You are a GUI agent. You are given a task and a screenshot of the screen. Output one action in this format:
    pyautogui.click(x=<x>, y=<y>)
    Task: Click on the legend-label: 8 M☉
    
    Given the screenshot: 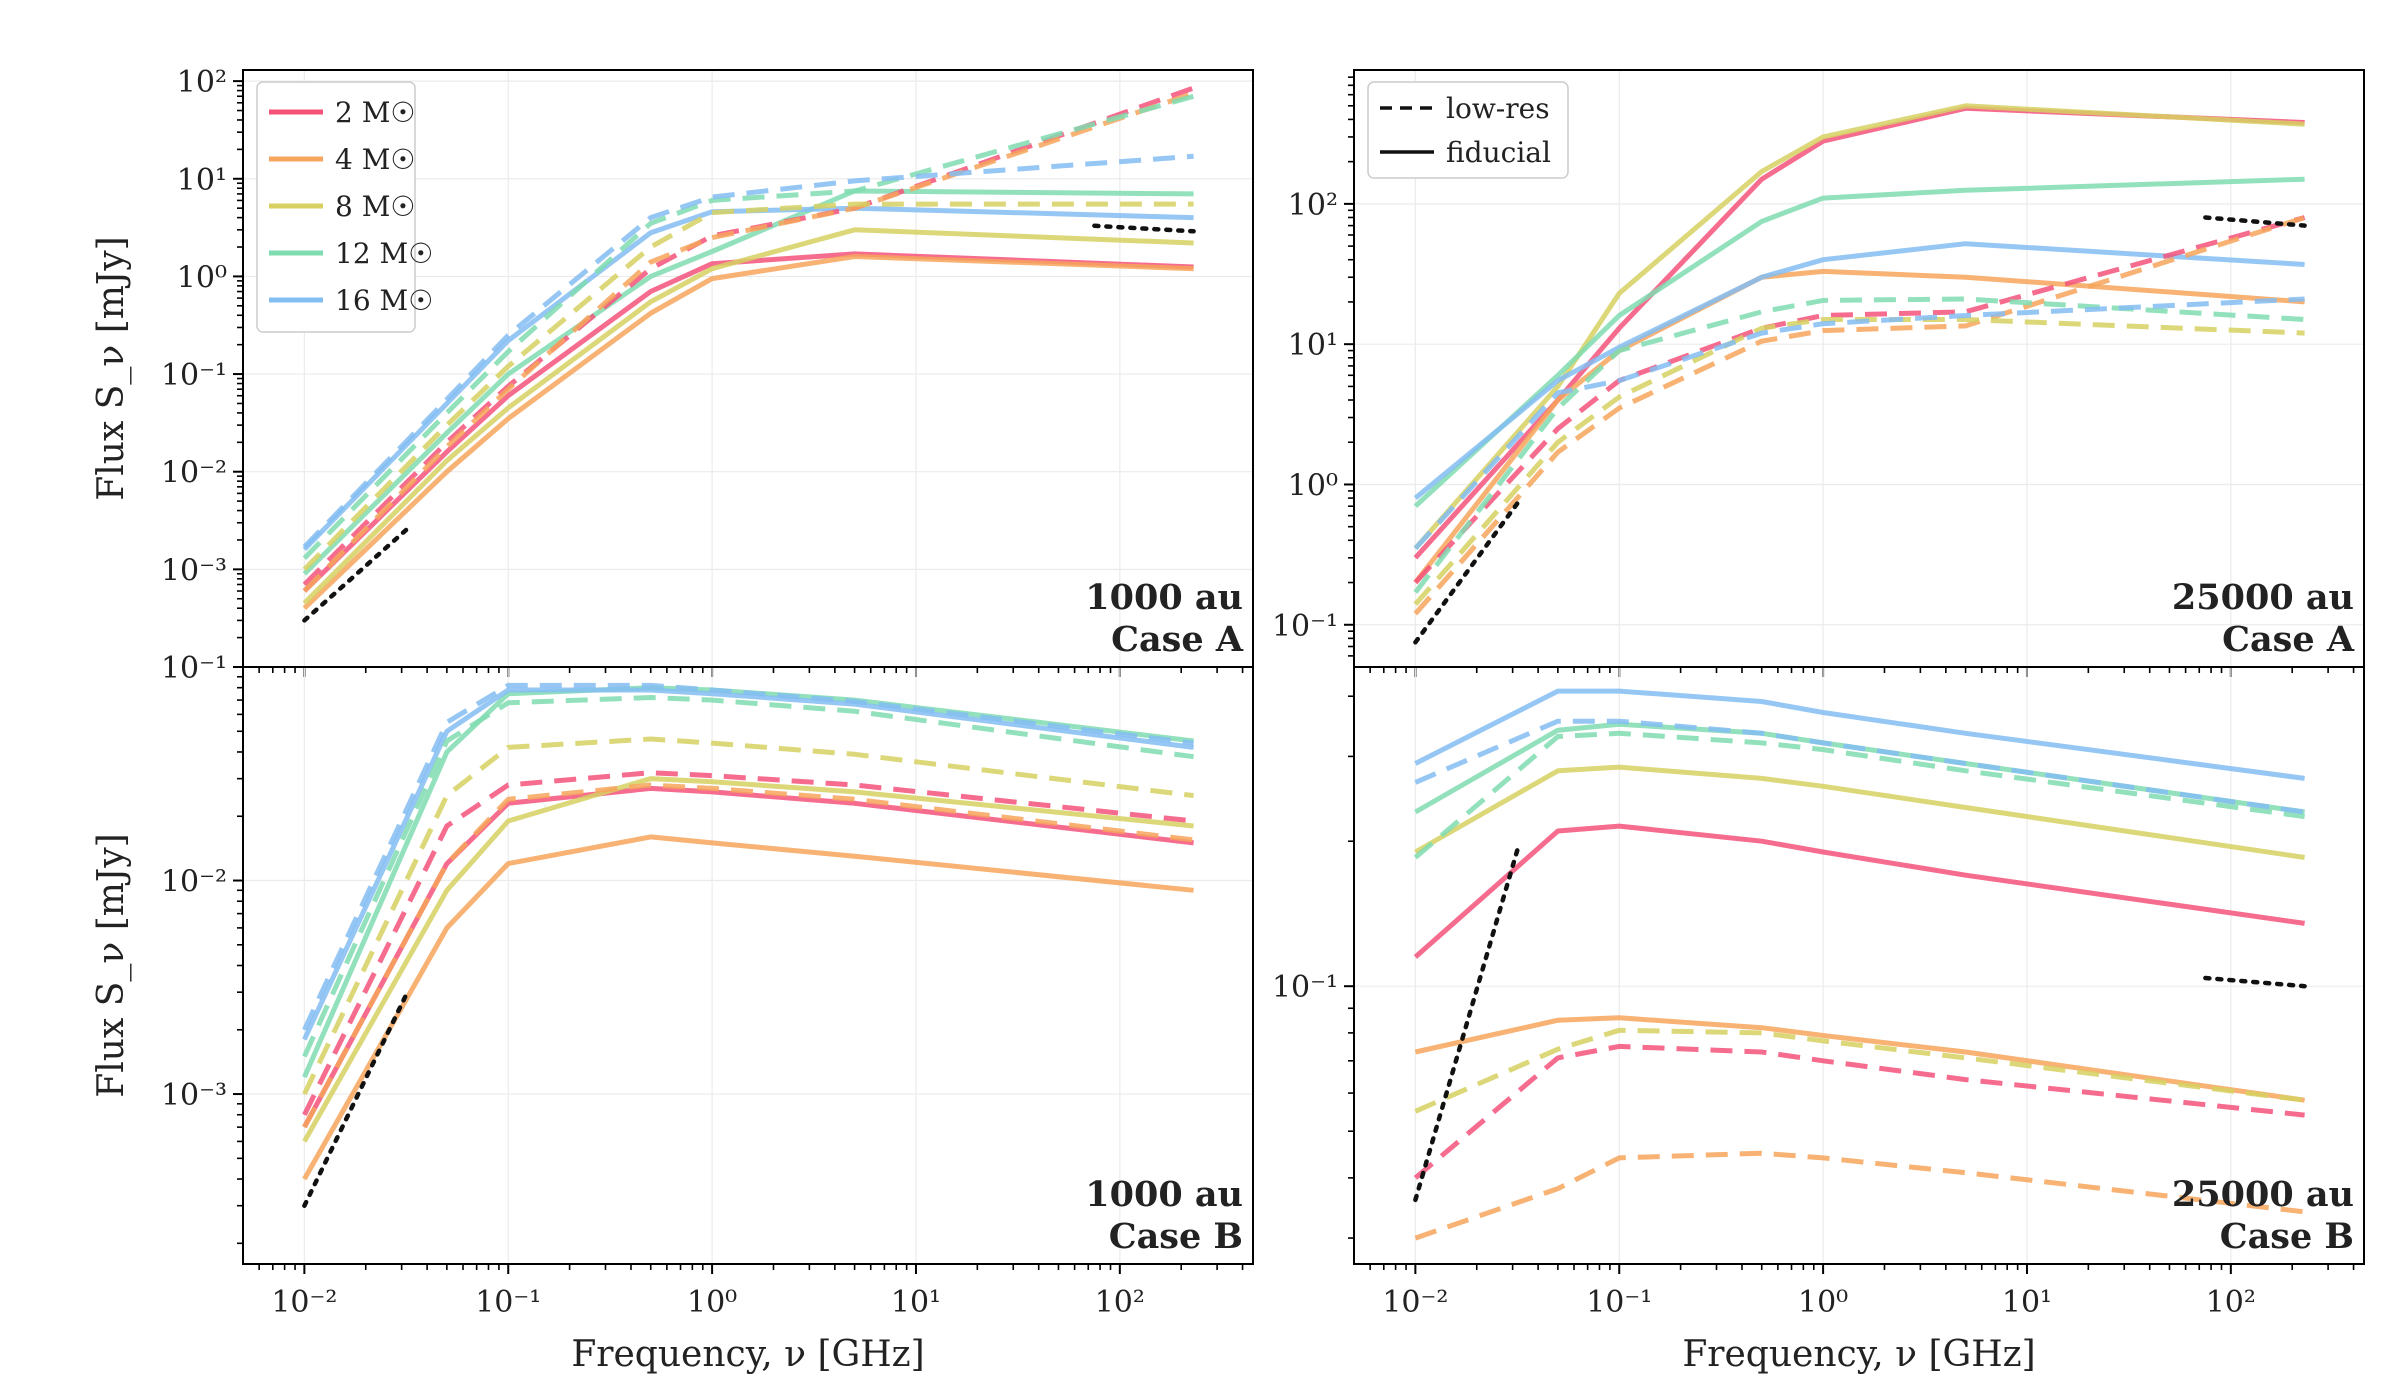 What is the action you would take?
    pyautogui.click(x=375, y=206)
    